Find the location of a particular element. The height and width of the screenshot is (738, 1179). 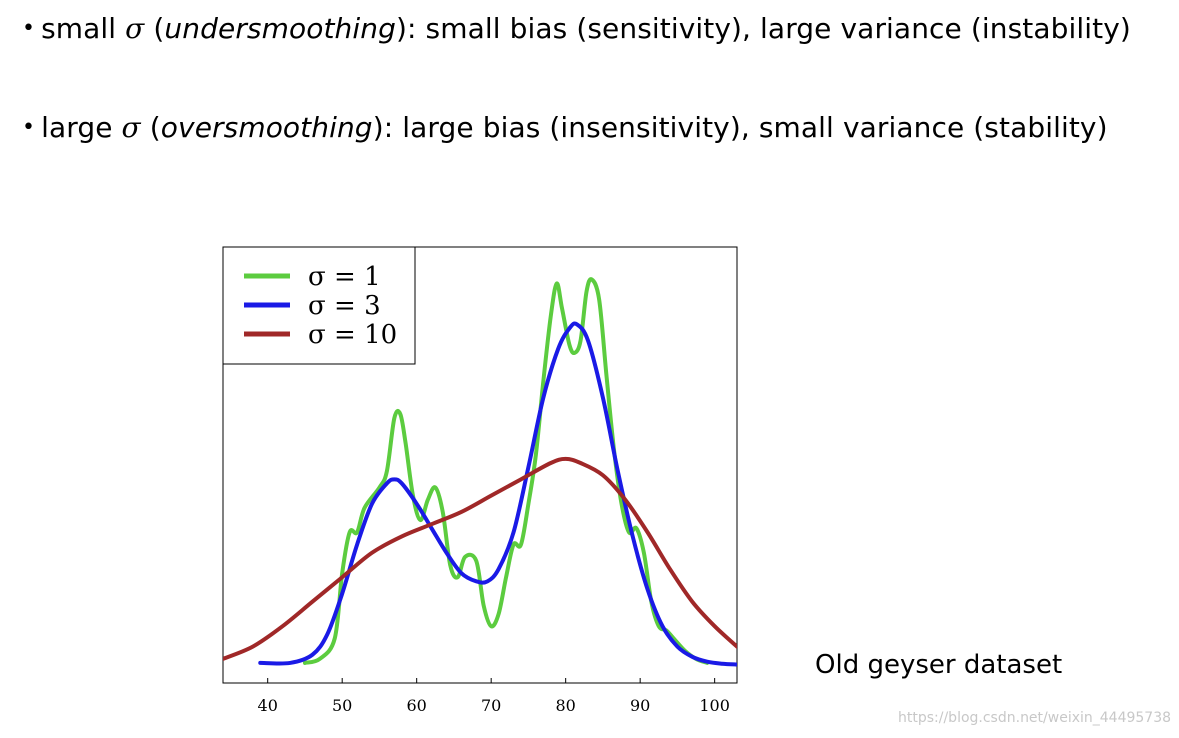

bullet-lead: small is located at coordinates (83, 28).